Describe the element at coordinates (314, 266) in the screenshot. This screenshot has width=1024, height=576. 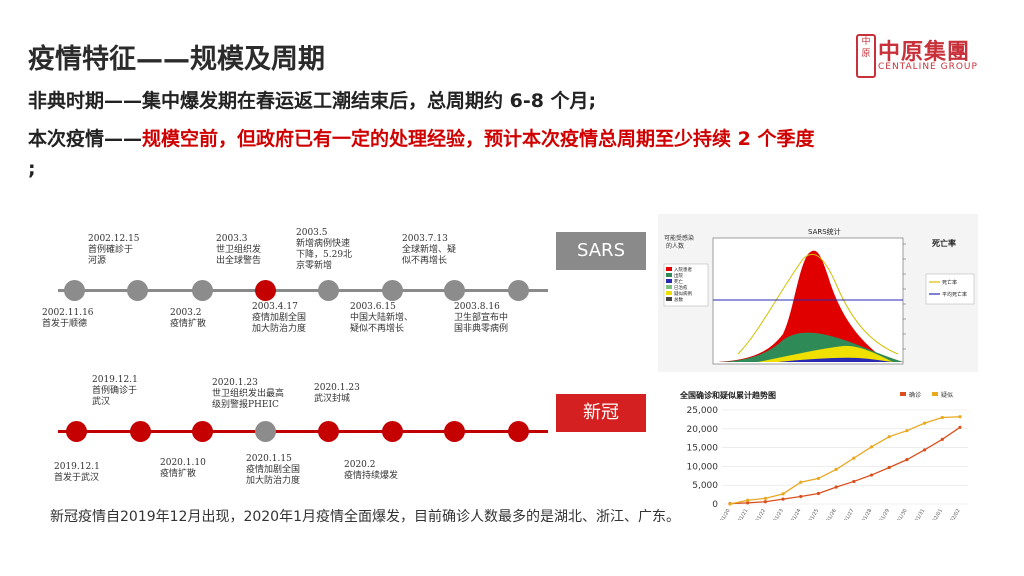
I see `event-text: 京零新增` at that location.